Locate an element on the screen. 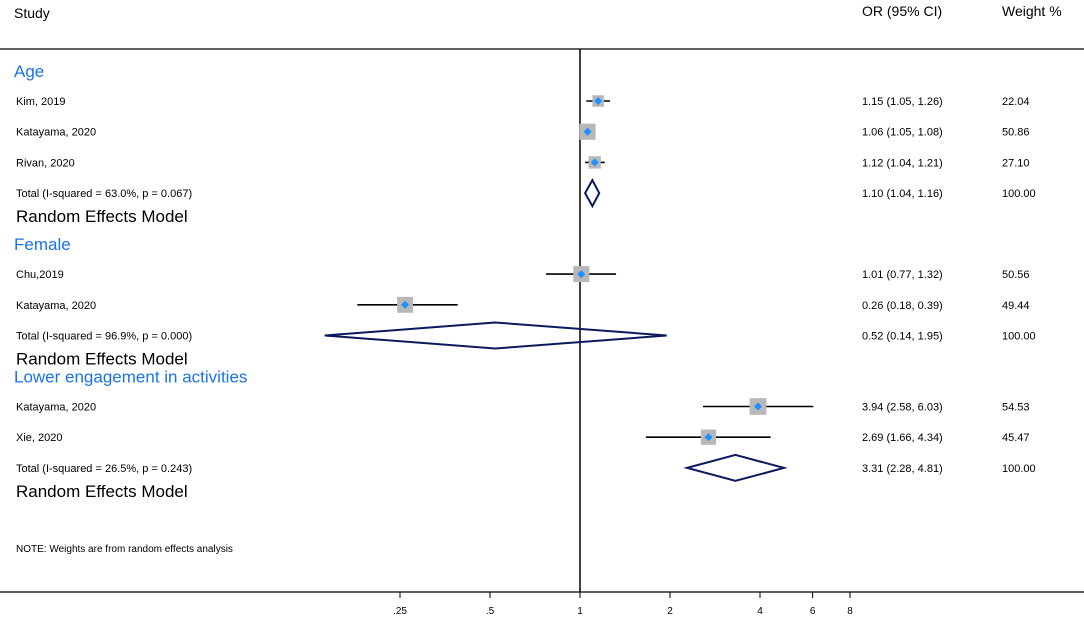 This screenshot has width=1084, height=623. x-tick-label: .5 is located at coordinates (490, 611).